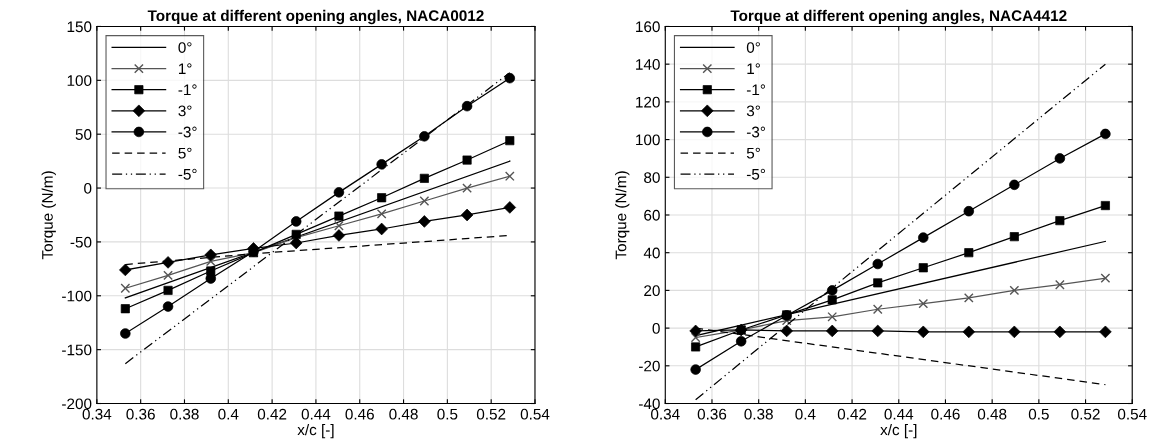 The width and height of the screenshot is (1153, 441). Describe the element at coordinates (898, 17) in the screenshot. I see `chart-title: Torque at different opening angles, NACA4412` at that location.